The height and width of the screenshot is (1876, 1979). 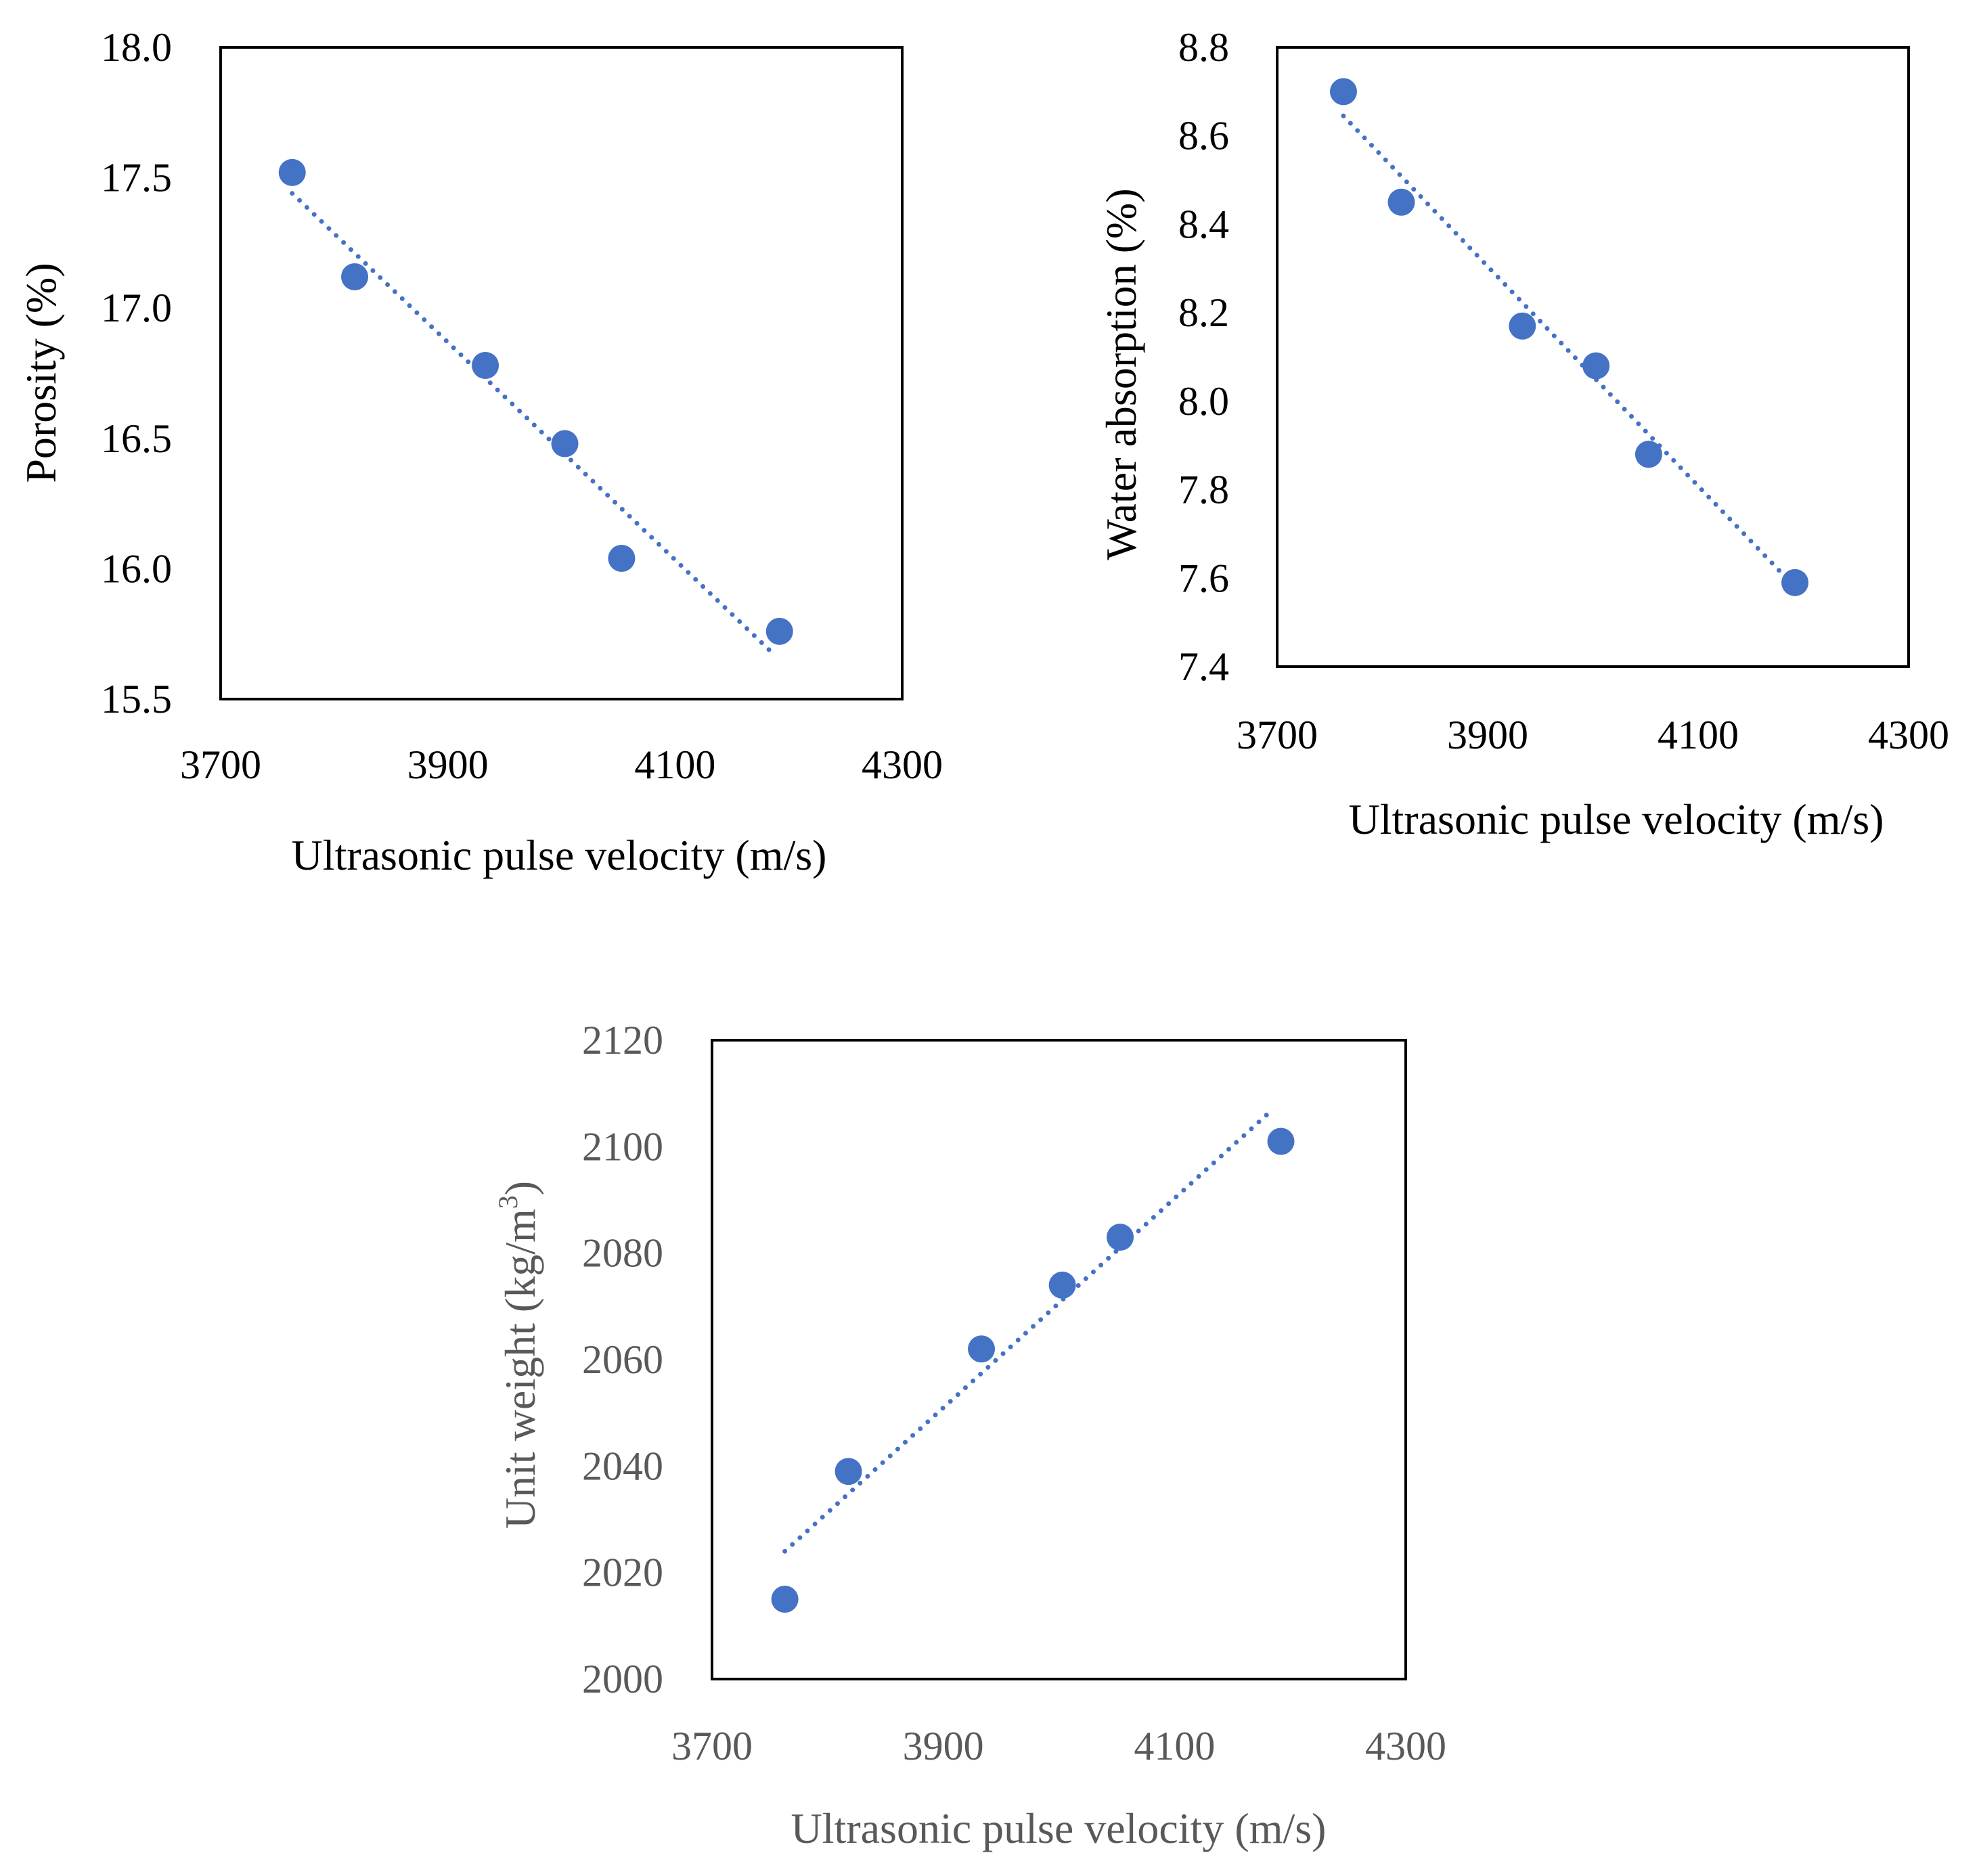 I want to click on unit-weight-trendline, so click(x=1029, y=1330).